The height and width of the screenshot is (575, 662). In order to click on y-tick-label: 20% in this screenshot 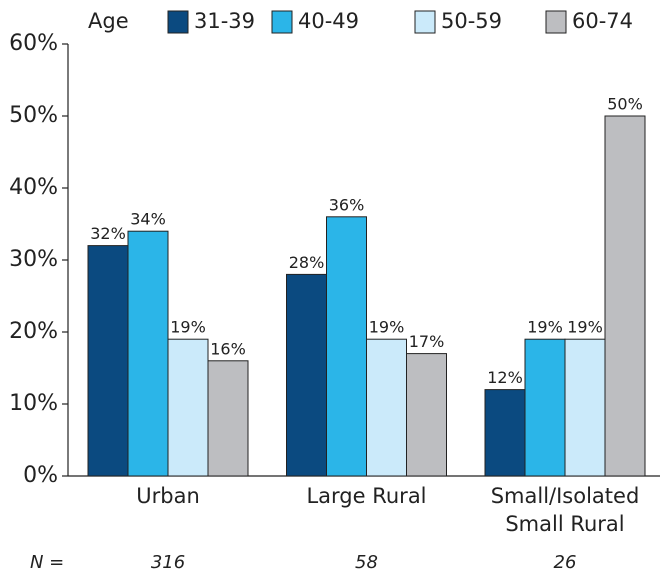, I will do `click(33, 331)`.